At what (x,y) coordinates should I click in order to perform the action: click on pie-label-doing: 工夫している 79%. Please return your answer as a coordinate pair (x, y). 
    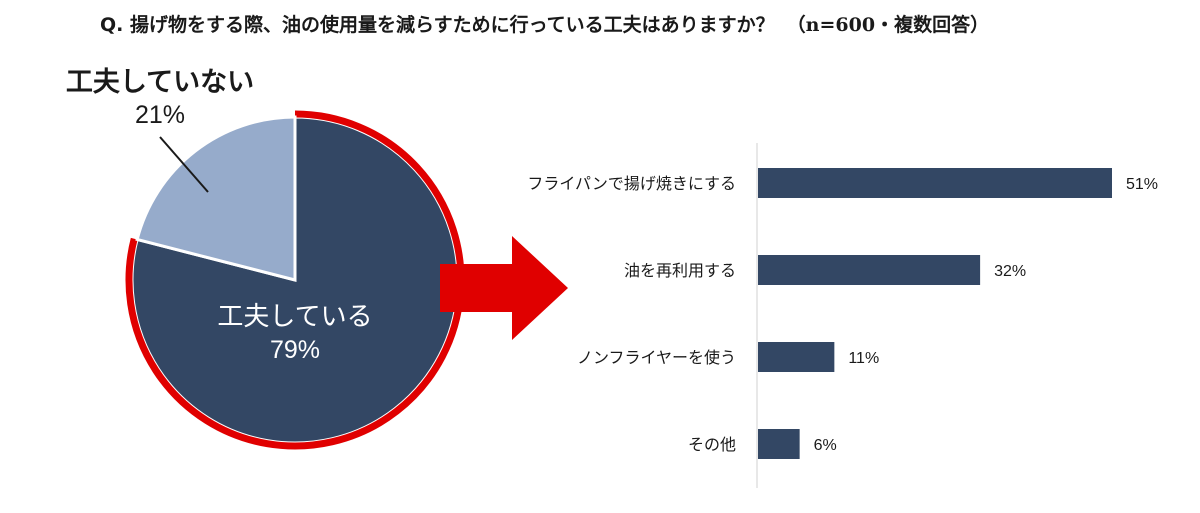
    Looking at the image, I should click on (295, 333).